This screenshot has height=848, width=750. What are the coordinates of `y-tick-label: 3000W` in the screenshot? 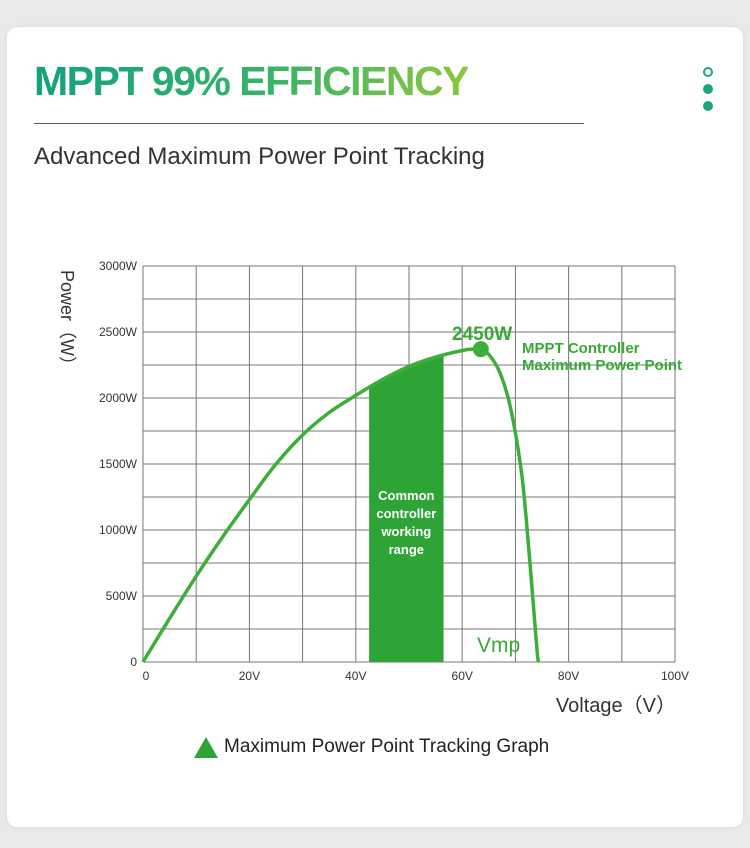 It's located at (118, 266).